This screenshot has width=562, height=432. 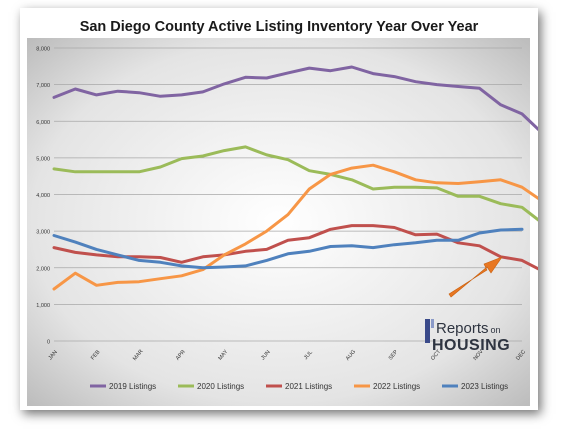 What do you see at coordinates (427, 331) in the screenshot?
I see `logo-mark` at bounding box center [427, 331].